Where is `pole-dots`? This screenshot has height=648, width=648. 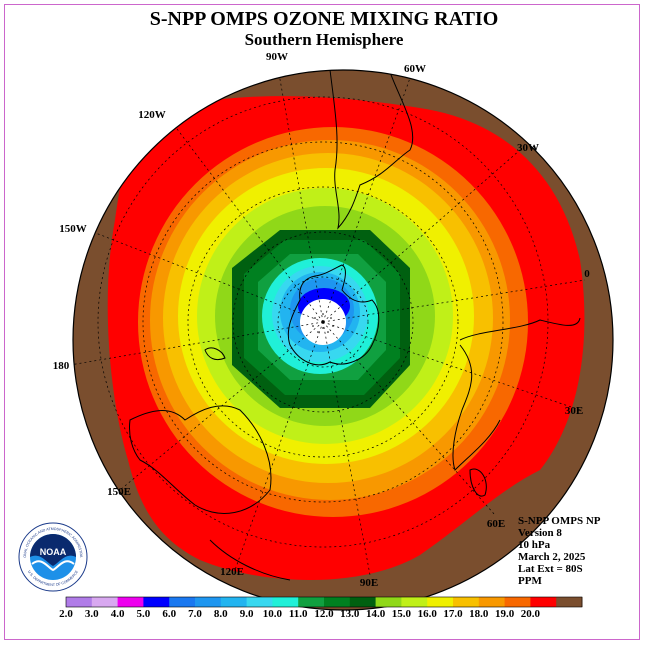
pole-dots is located at coordinates (323, 323).